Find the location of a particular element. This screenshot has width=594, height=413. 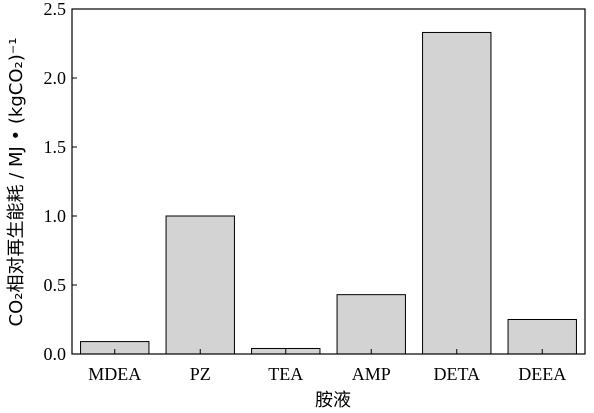

y-tick-label: 1.5 is located at coordinates (55, 147).